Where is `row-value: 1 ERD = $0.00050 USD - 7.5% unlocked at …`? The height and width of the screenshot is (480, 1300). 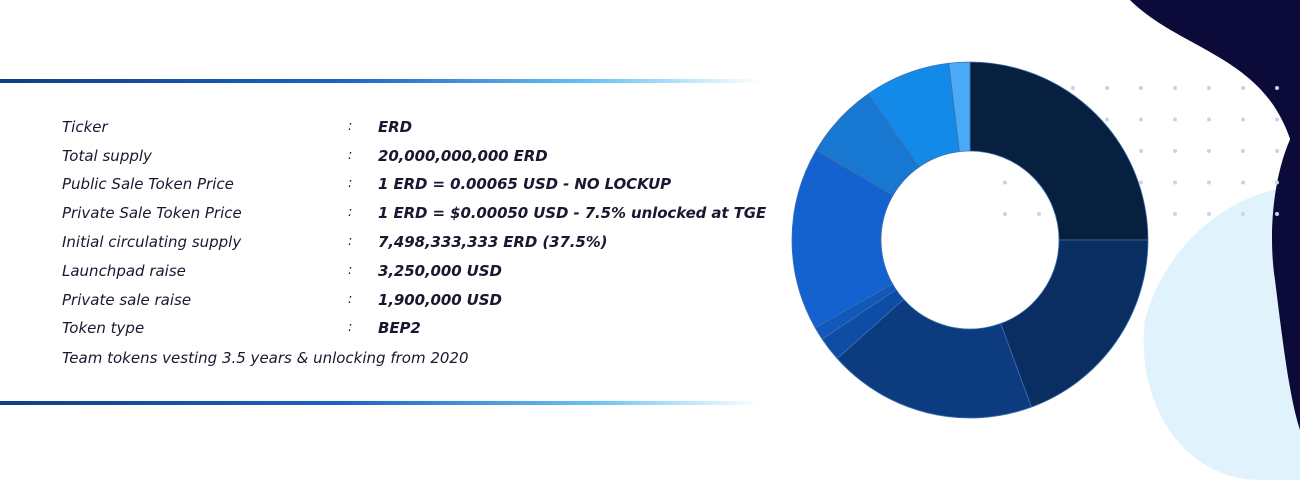 row-value: 1 ERD = $0.00050 USD - 7.5% unlocked at … is located at coordinates (572, 213).